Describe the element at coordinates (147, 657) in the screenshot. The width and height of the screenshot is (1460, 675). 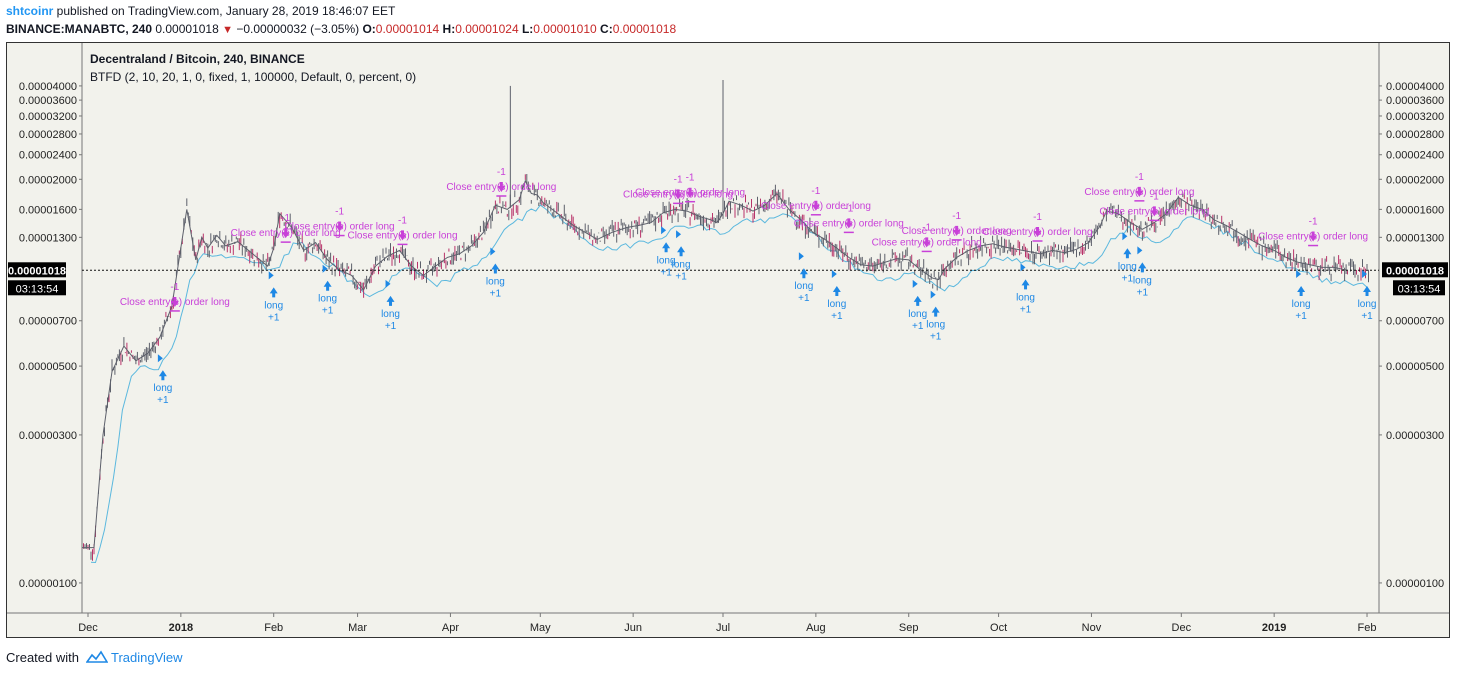
I see `tradingview-brand: TradingView` at that location.